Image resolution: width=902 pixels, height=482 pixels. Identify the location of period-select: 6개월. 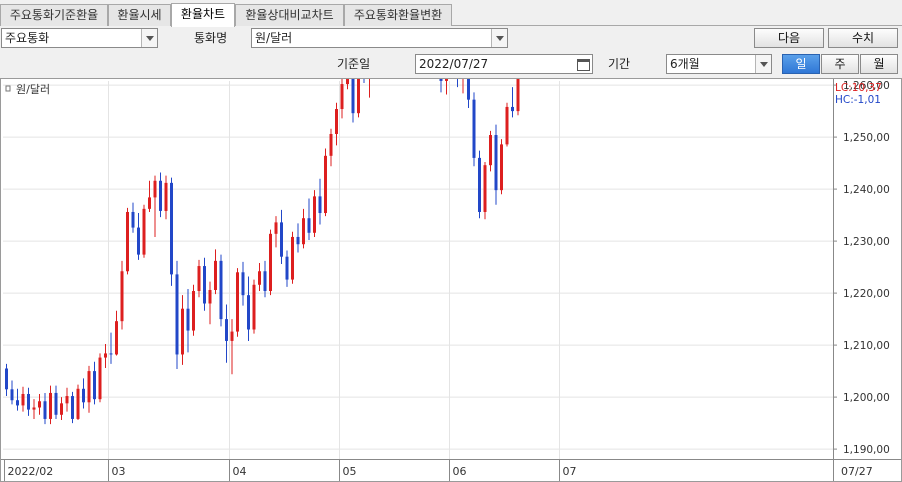
(719, 64).